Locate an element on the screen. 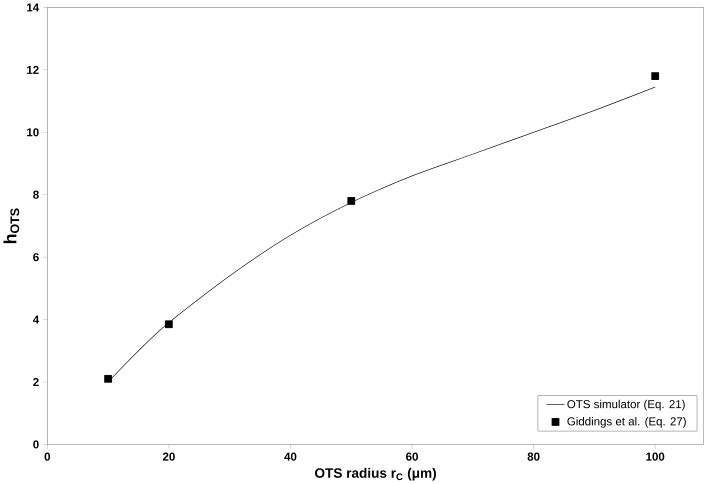  y-tick-label: 6 is located at coordinates (36, 257).